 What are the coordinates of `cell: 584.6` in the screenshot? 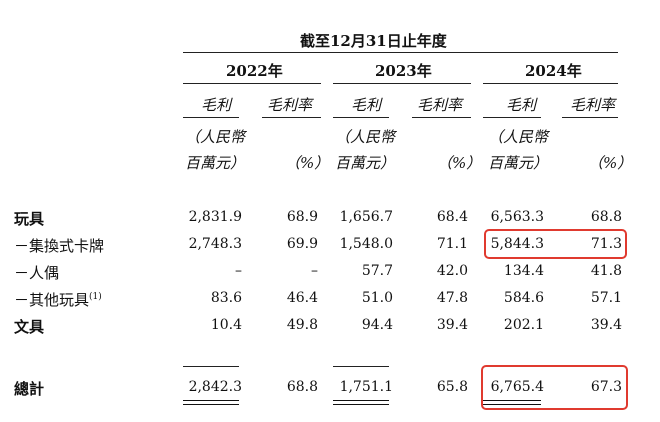 It's located at (523, 298).